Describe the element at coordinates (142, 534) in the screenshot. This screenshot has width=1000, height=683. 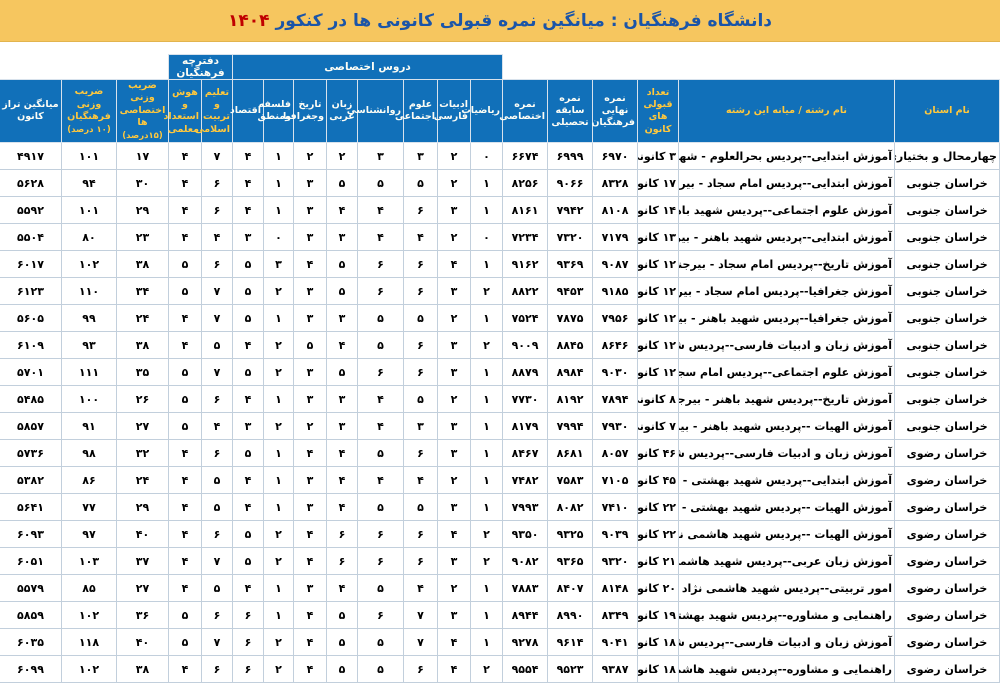
I see `cell-coef-spec: ۴۰` at that location.